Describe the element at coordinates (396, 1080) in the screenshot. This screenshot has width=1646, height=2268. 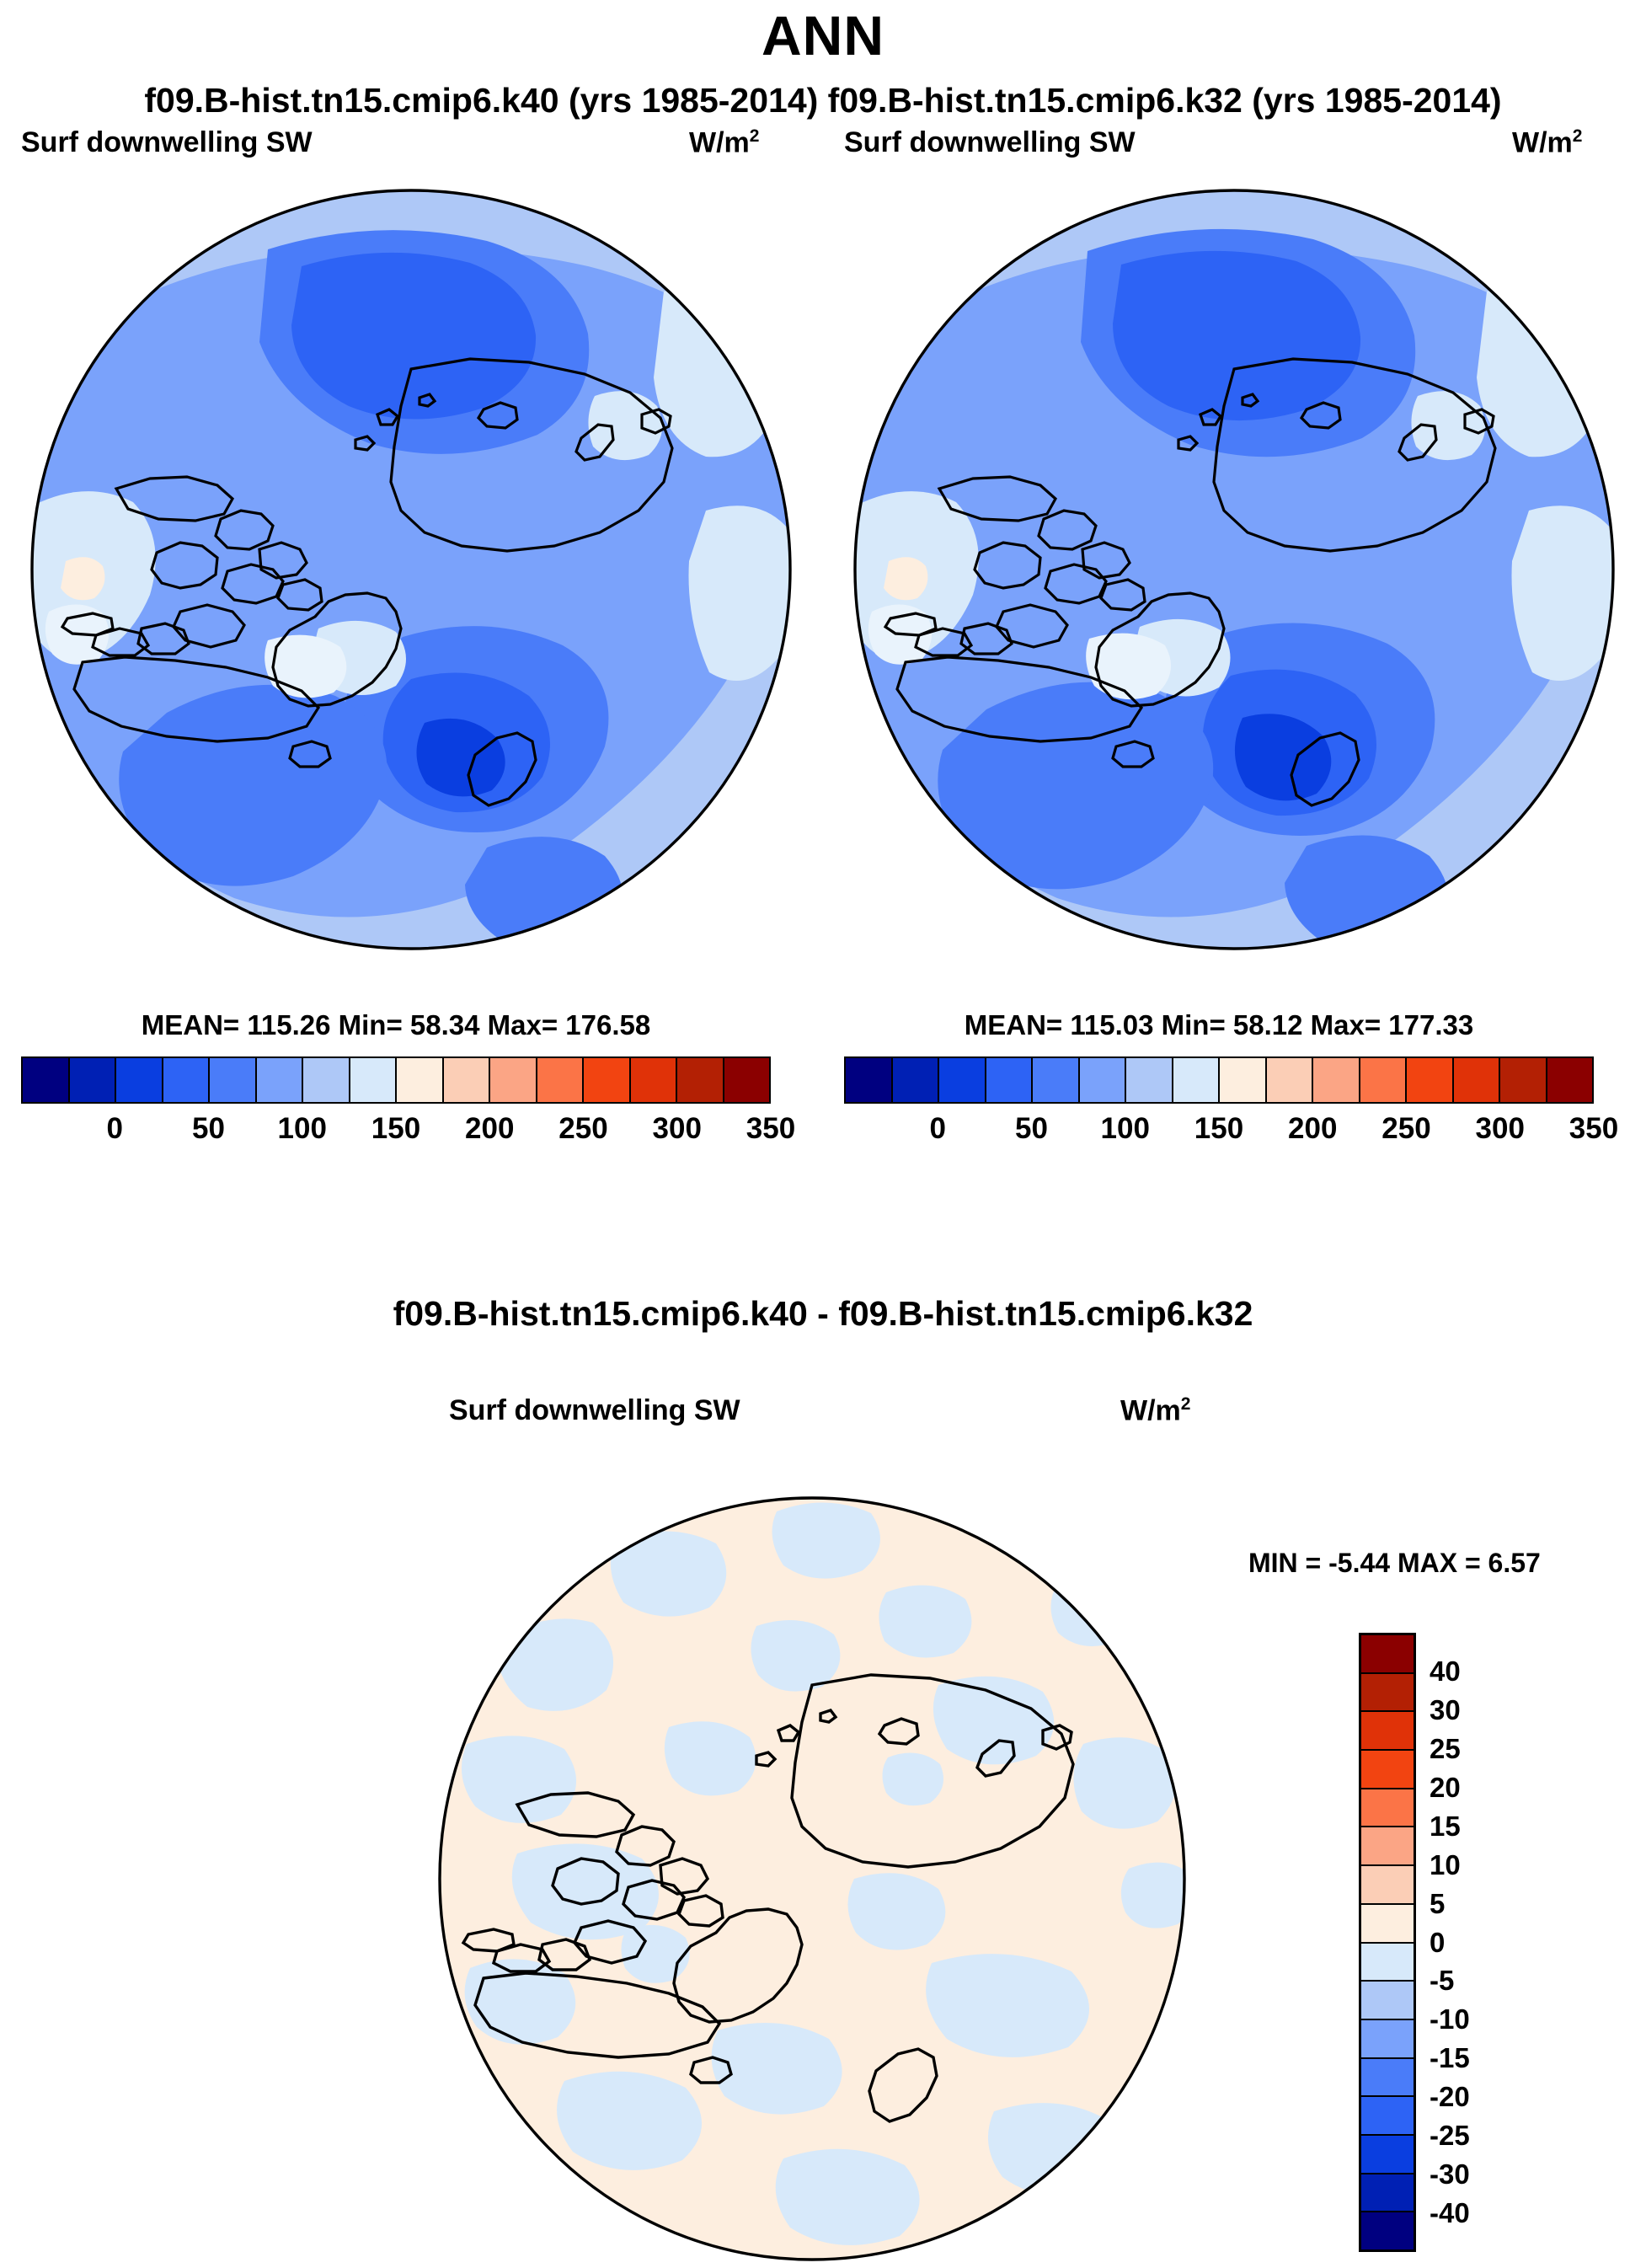
I see `left-colorbar-cells` at that location.